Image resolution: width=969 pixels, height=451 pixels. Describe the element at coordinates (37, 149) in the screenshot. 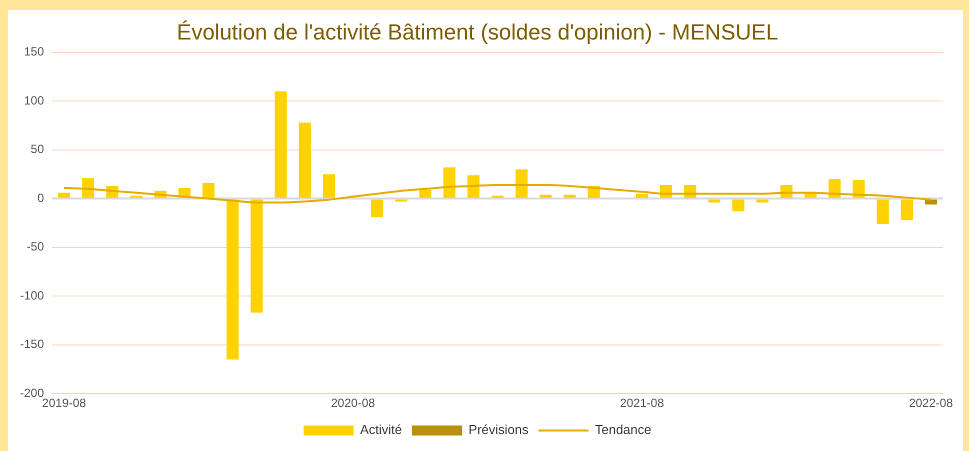

I see `y-tick-label: 50` at that location.